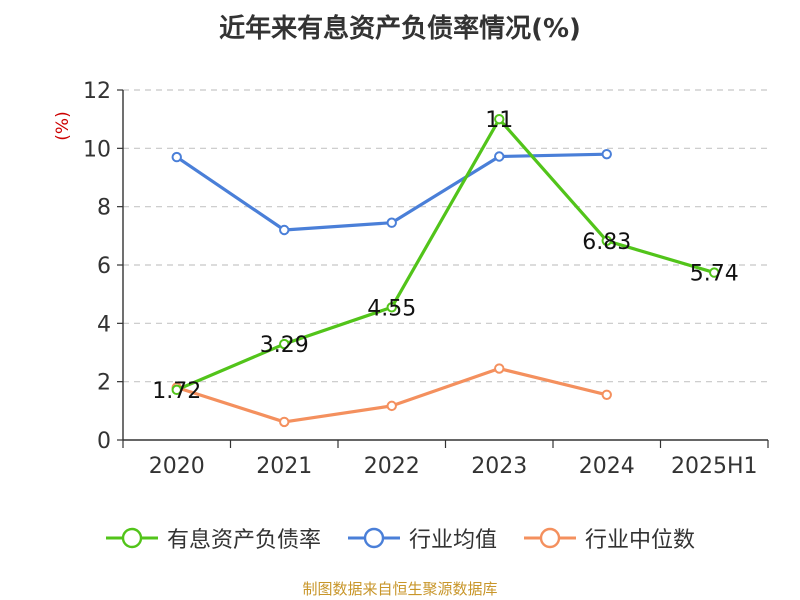  I want to click on x-tick-label: 2024, so click(607, 466).